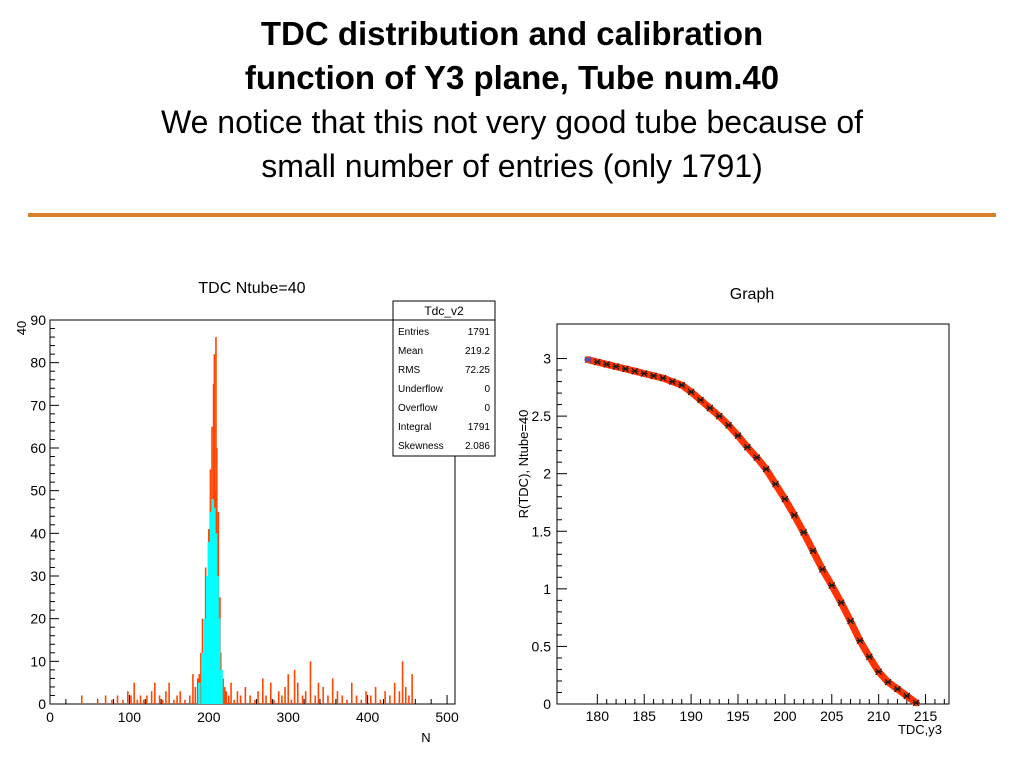 The height and width of the screenshot is (768, 1024). I want to click on histogram-x-tick-label: 400, so click(368, 717).